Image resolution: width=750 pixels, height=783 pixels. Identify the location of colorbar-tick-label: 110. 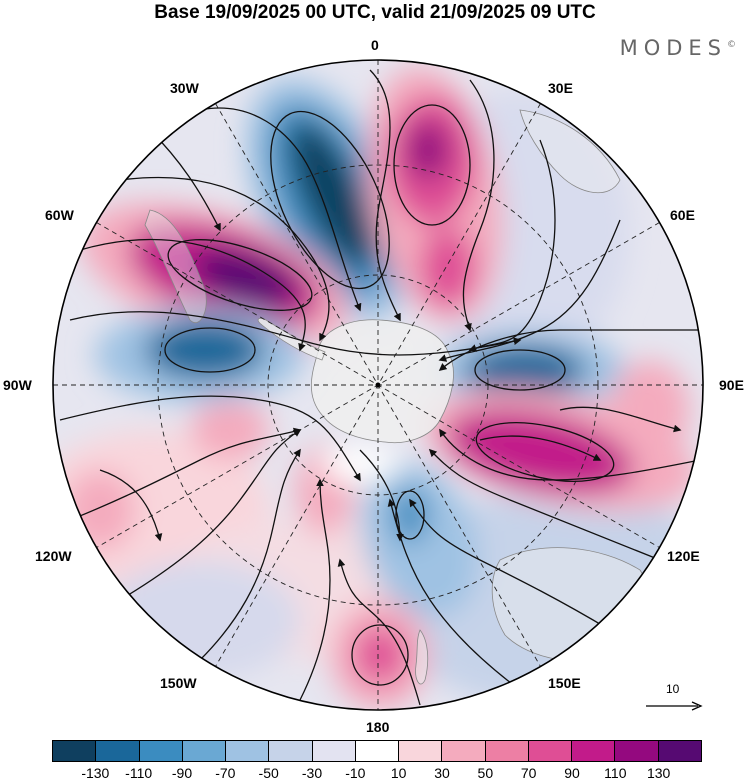
(615, 773).